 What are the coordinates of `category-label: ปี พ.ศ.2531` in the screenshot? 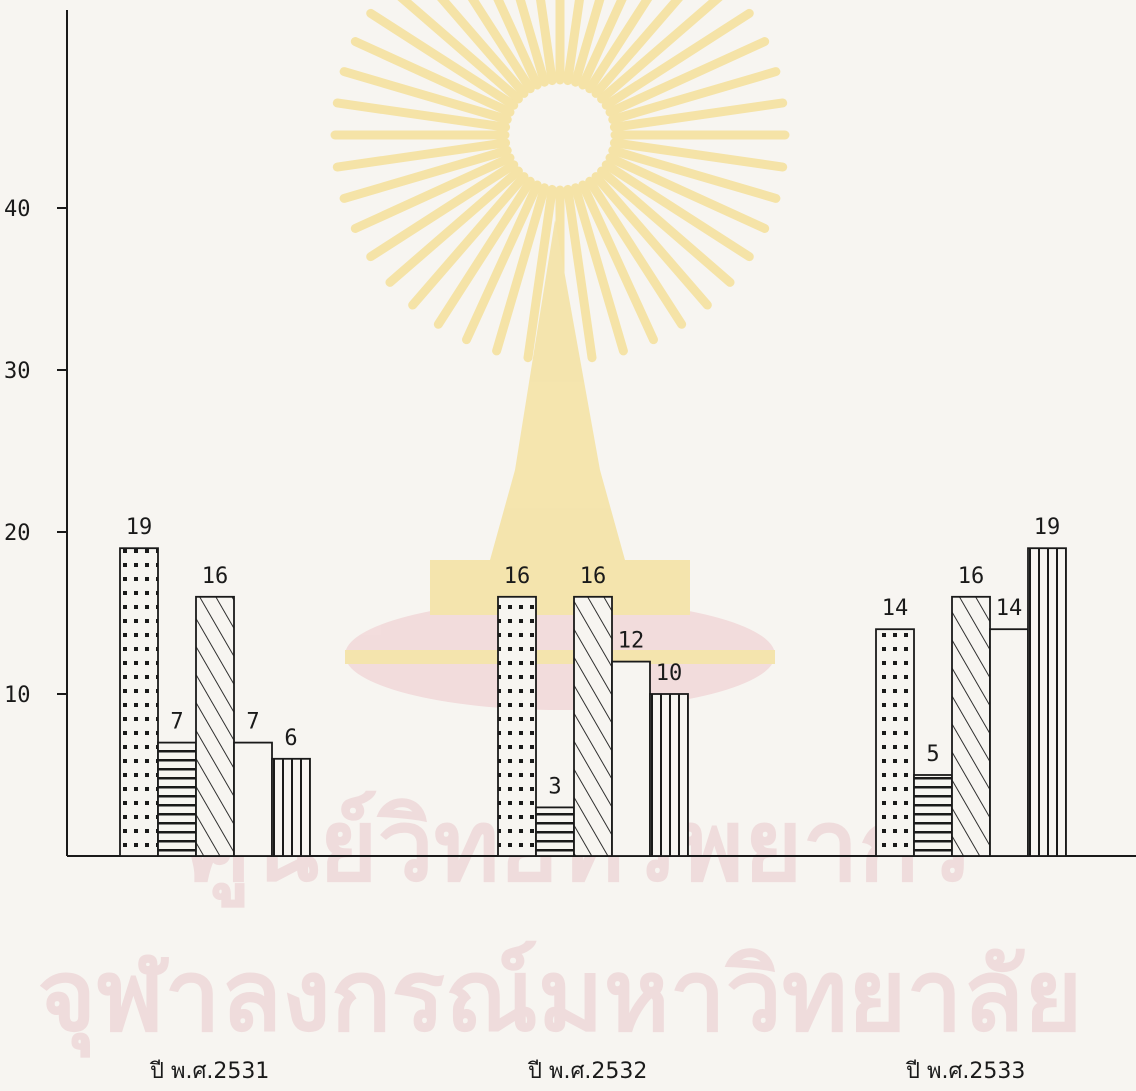 It's located at (209, 1071).